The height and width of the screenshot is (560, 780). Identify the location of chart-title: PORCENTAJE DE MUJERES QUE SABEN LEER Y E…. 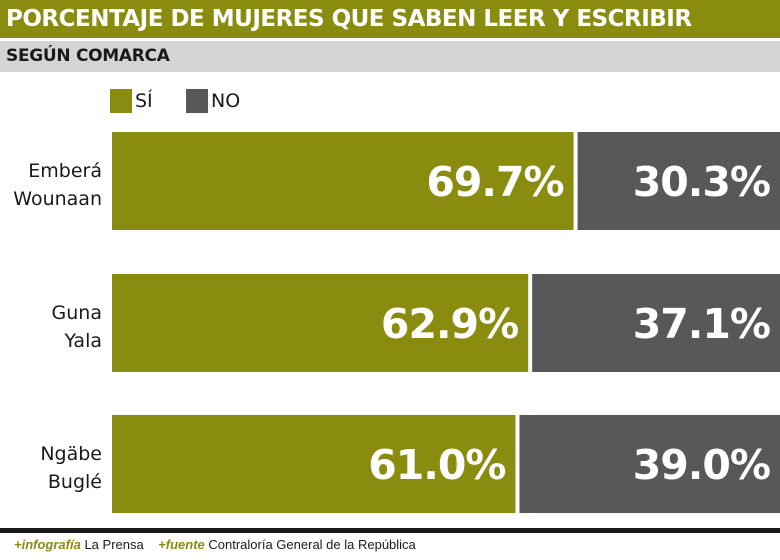
(390, 19).